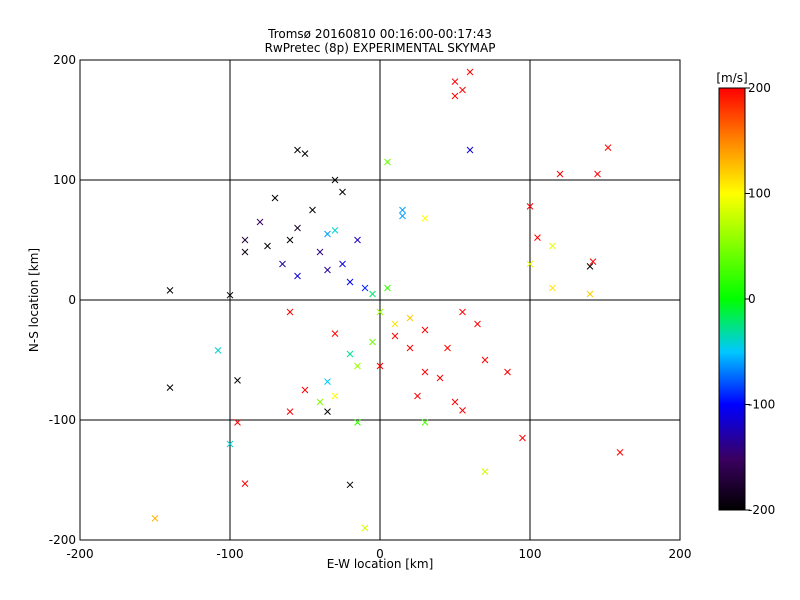 Image resolution: width=800 pixels, height=600 pixels. What do you see at coordinates (62, 540) in the screenshot?
I see `y-tick-label: -200` at bounding box center [62, 540].